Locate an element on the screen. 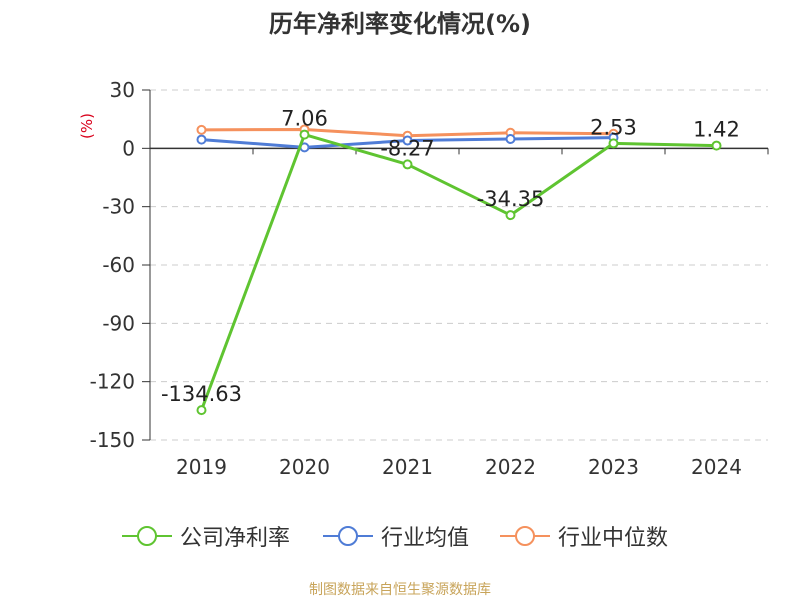 This screenshot has height=600, width=800. y-tick-label: -30 is located at coordinates (118, 207).